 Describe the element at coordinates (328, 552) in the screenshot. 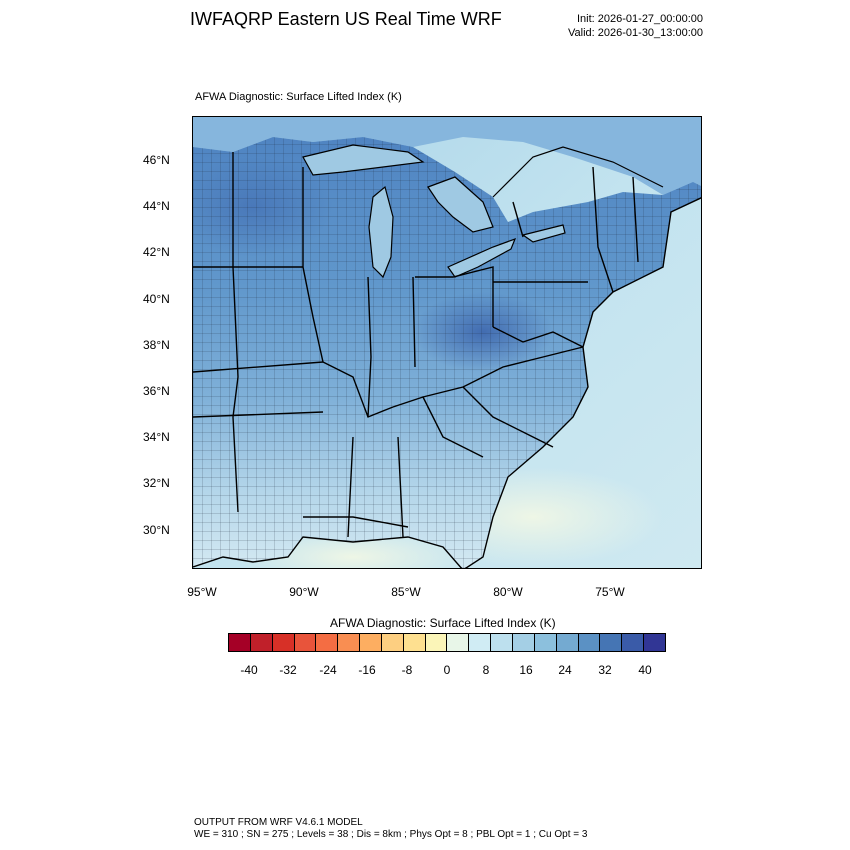

I see `gulf-coastline` at that location.